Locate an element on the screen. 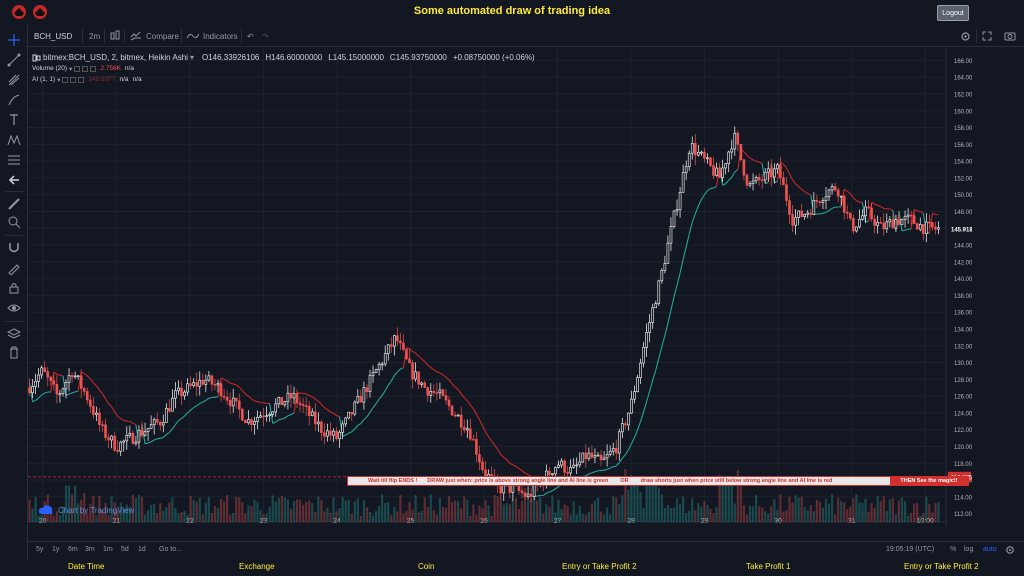 This screenshot has width=1024, height=576. trash-icon is located at coordinates (14, 352).